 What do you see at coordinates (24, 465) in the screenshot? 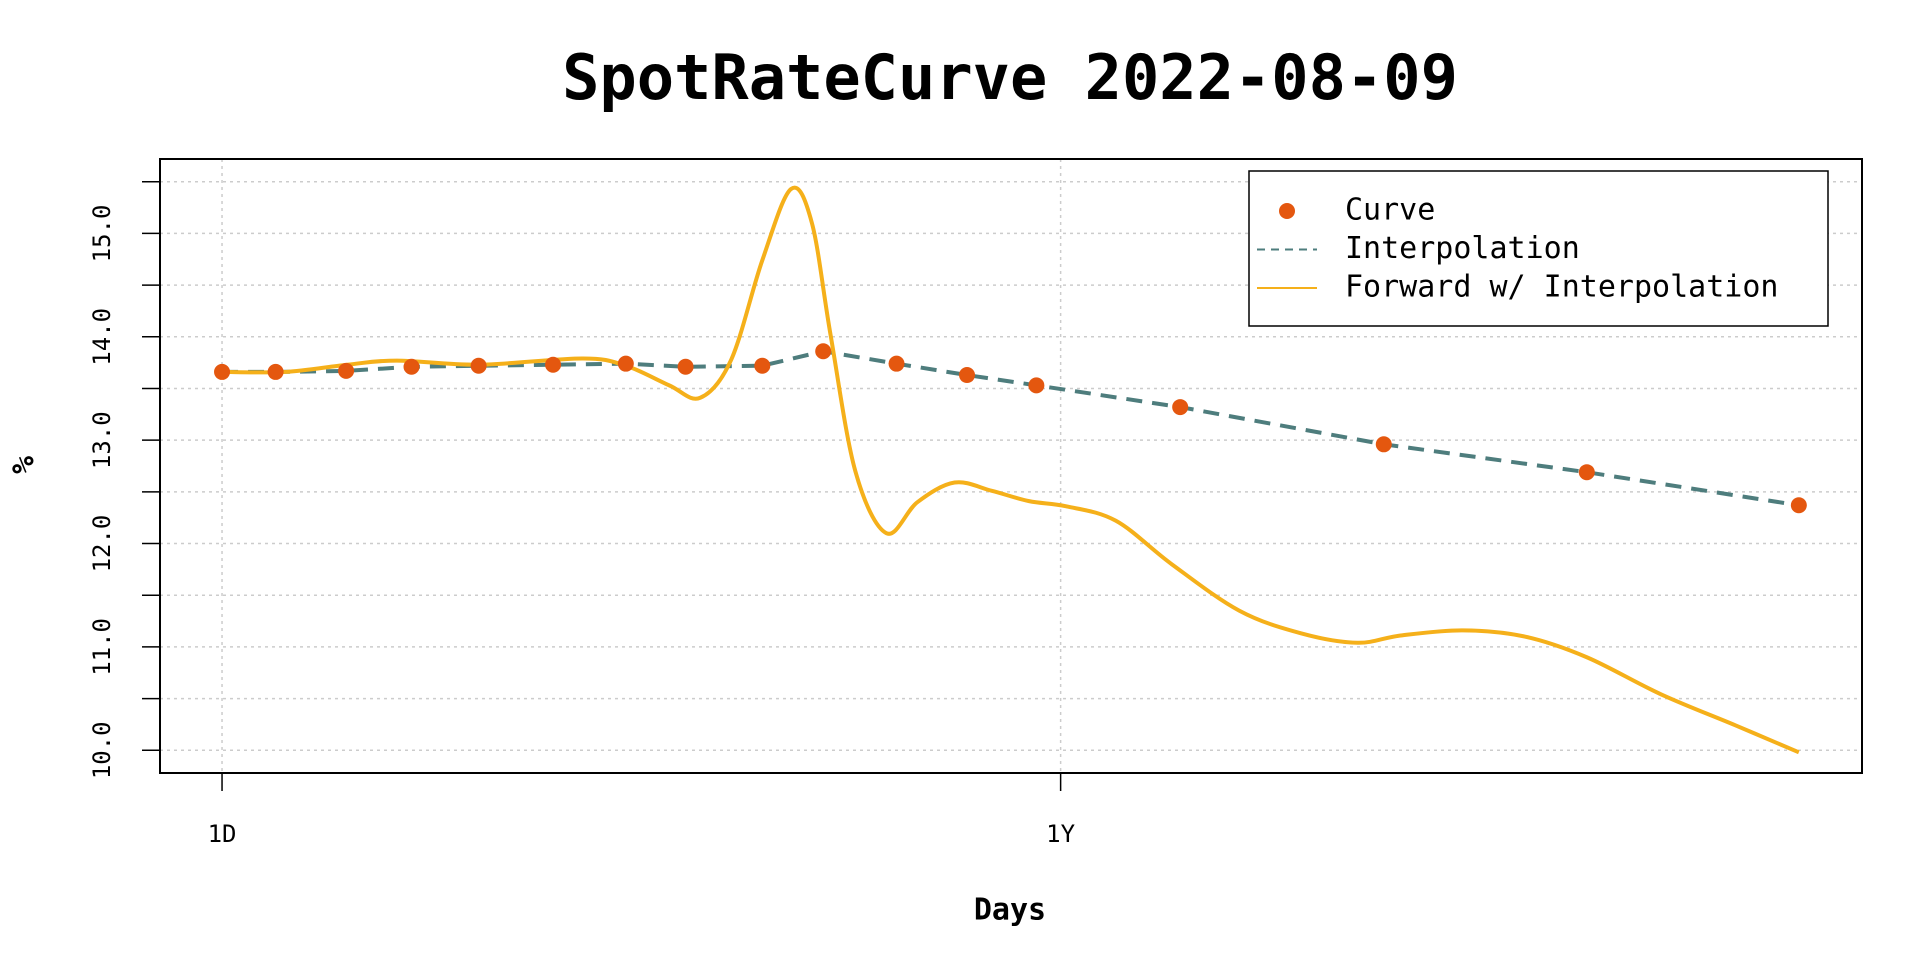
I see `y-axis-label: %` at bounding box center [24, 465].